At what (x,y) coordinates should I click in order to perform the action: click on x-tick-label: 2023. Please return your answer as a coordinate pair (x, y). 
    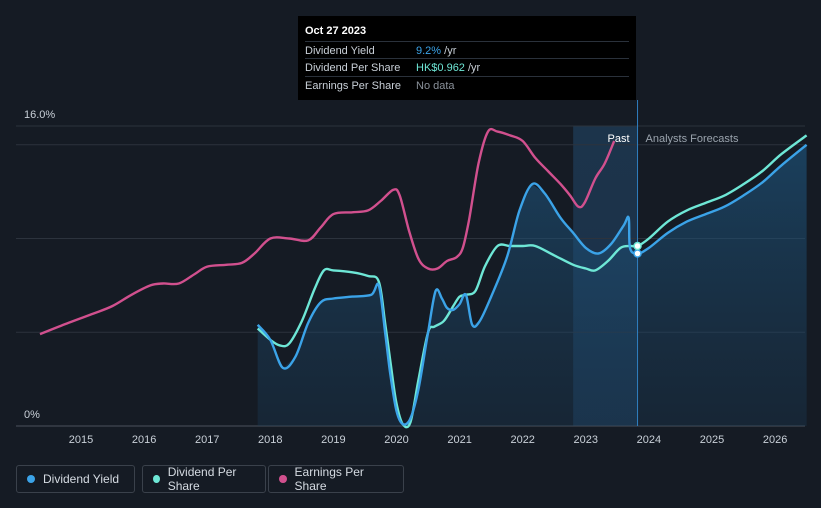
    Looking at the image, I should click on (586, 440).